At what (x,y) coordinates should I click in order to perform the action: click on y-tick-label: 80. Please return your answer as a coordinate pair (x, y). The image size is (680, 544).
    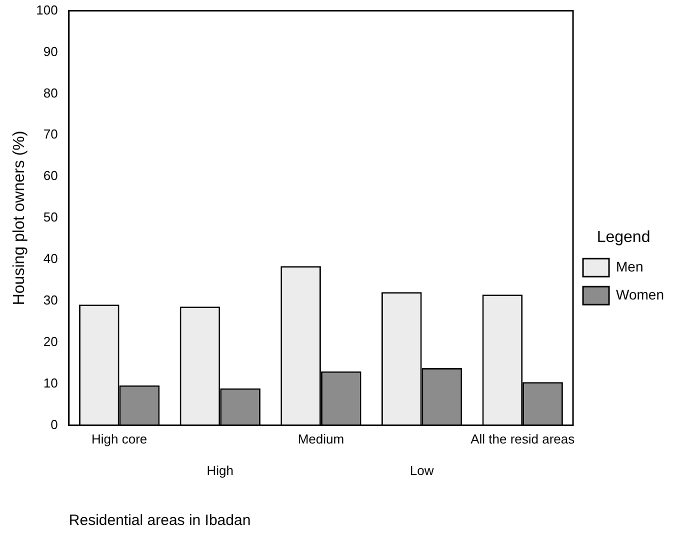
    Looking at the image, I should click on (50, 92).